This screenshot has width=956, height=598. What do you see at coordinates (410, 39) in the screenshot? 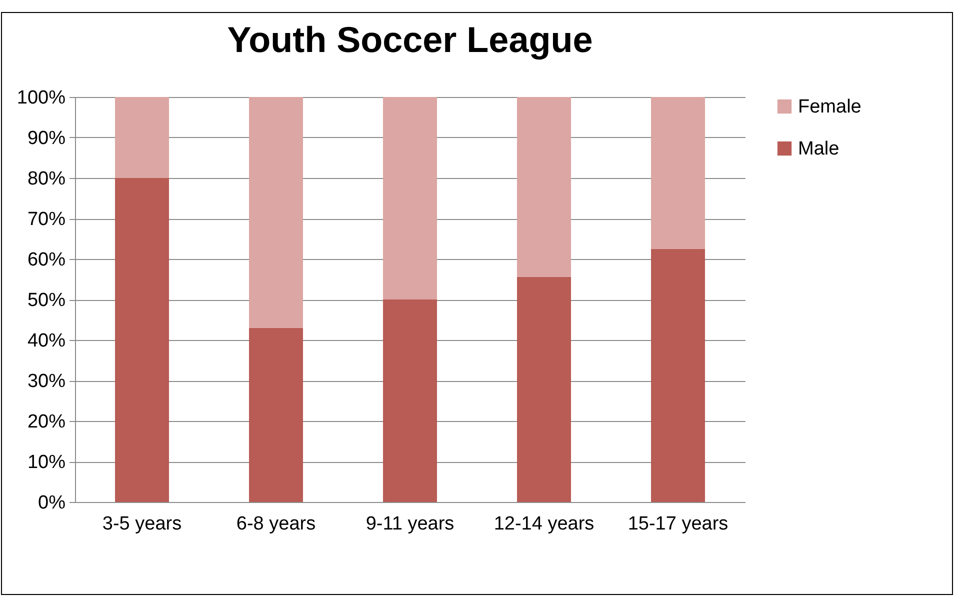
I see `chart-title: Youth Soccer League` at bounding box center [410, 39].